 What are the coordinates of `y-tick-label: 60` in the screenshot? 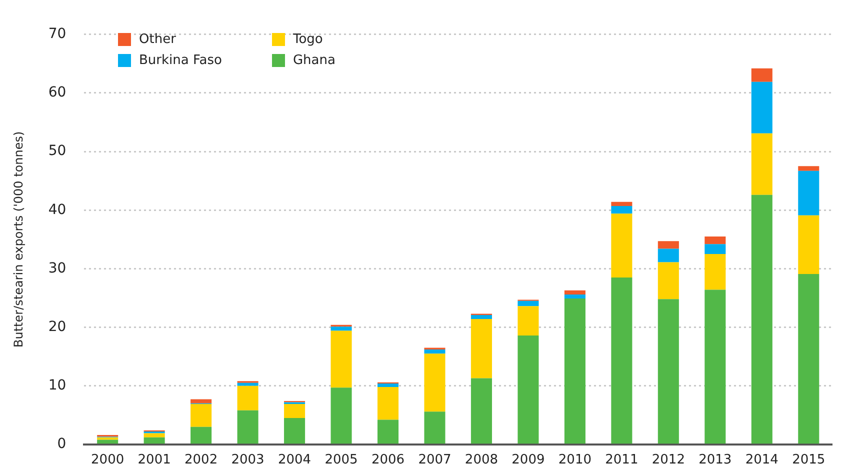 It's located at (57, 92).